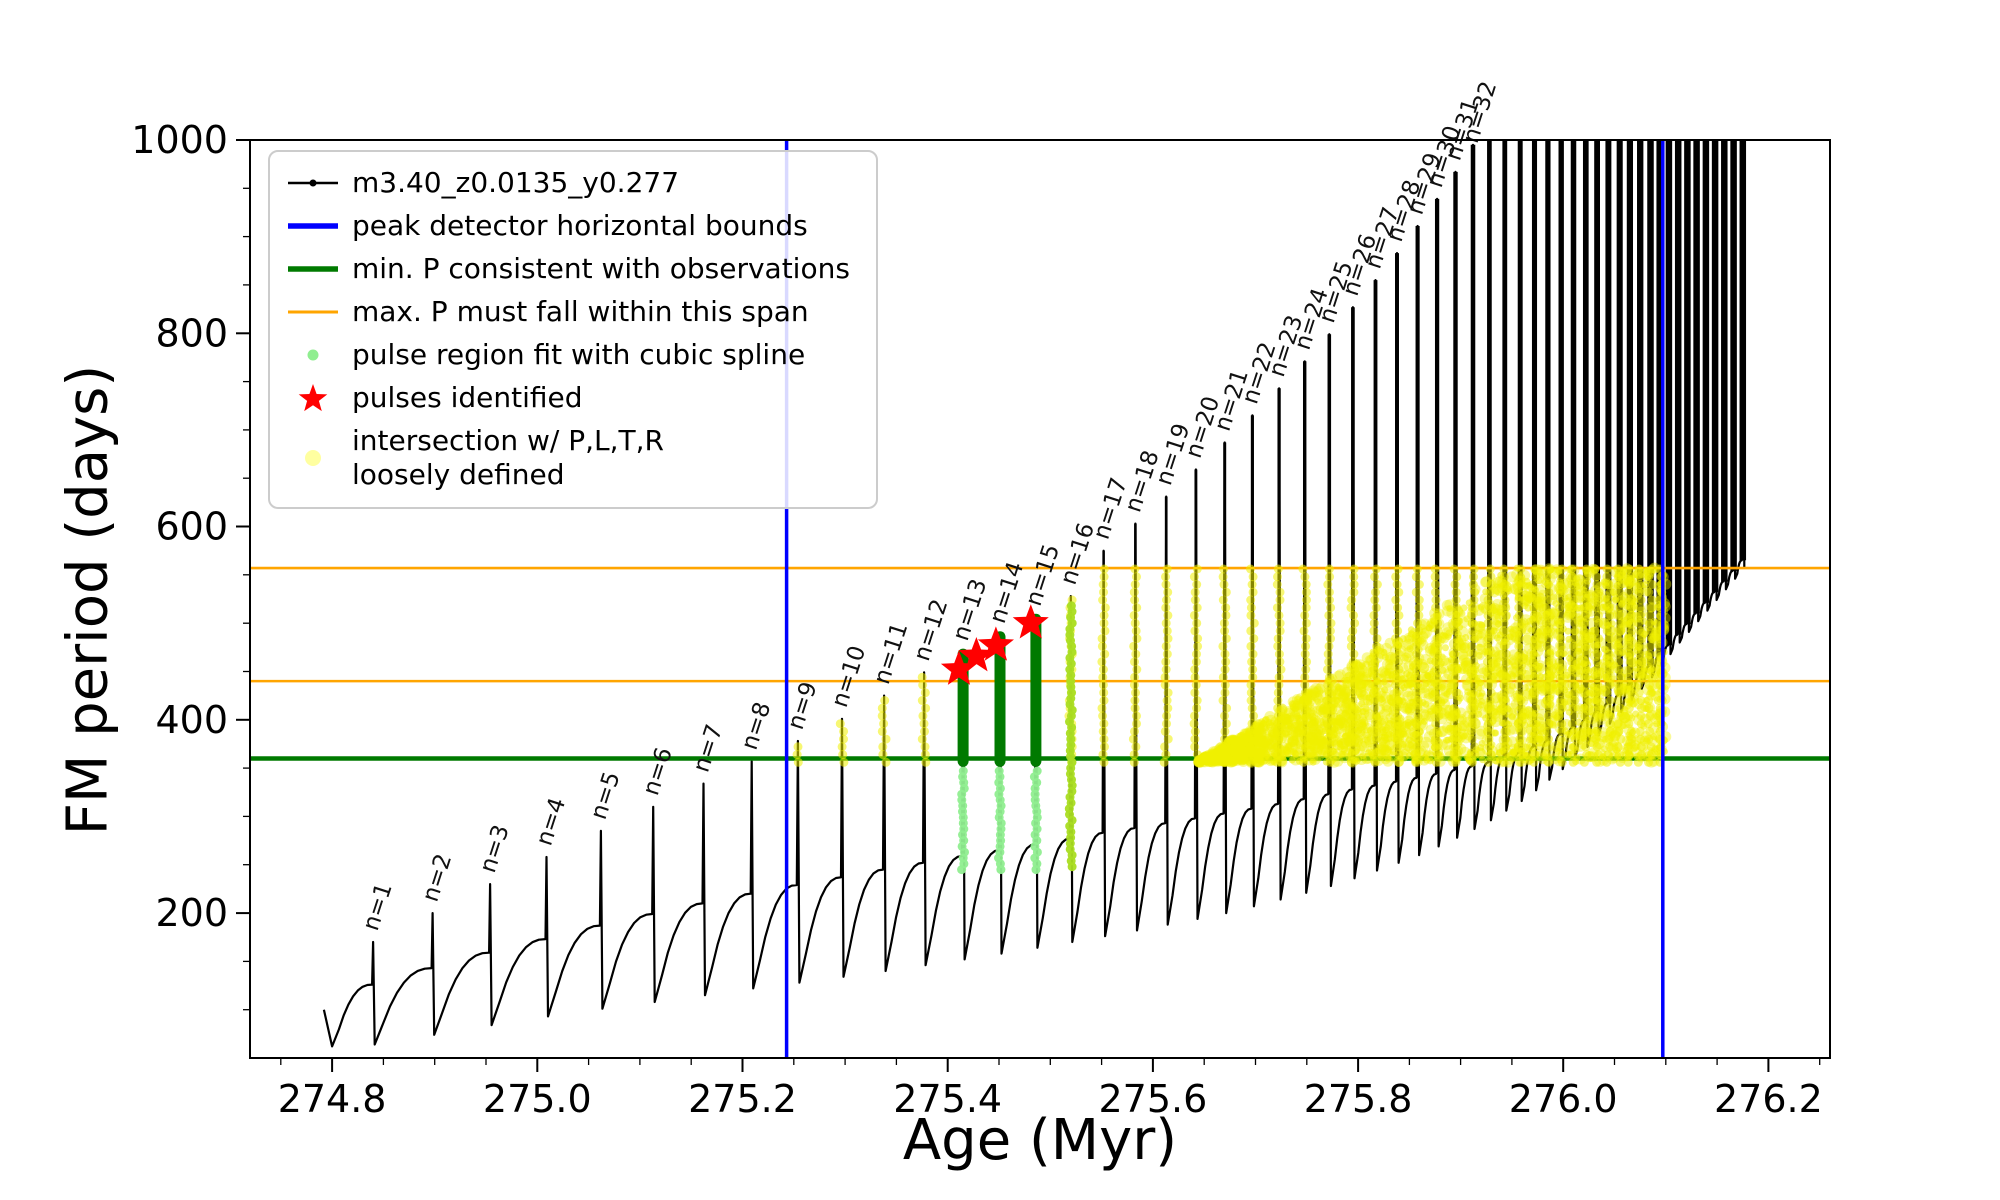  What do you see at coordinates (191, 720) in the screenshot?
I see `y-tick-label: 400` at bounding box center [191, 720].